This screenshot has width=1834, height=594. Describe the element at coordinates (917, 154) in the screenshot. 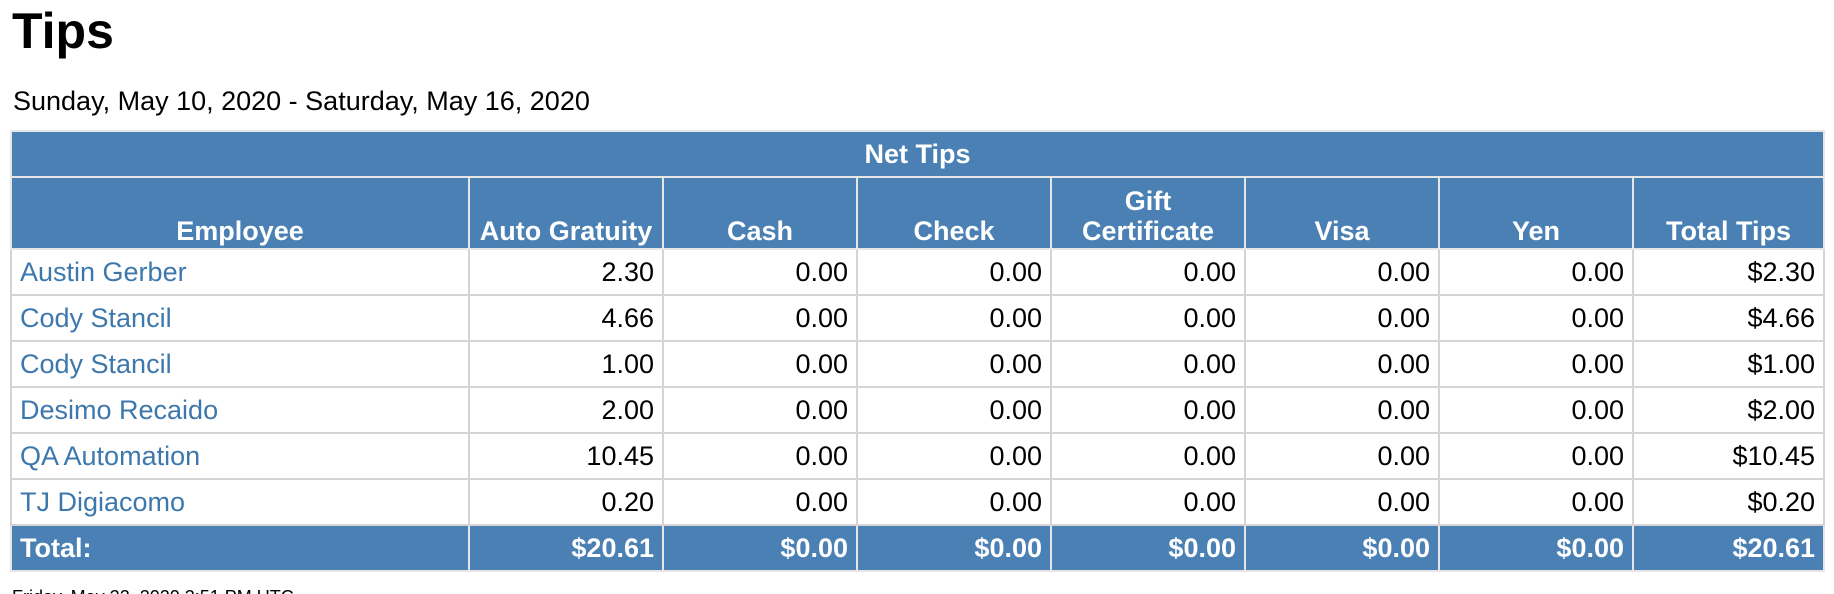

I see `net-tips-group-header: Net Tips` at that location.